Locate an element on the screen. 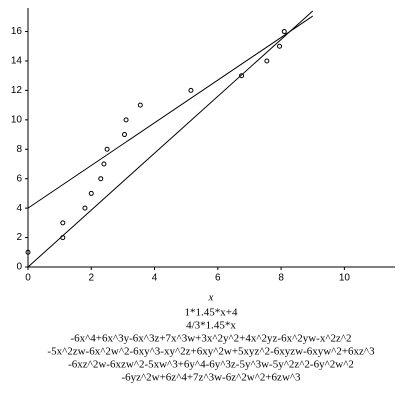  y-tick-label: 10 is located at coordinates (17, 119).